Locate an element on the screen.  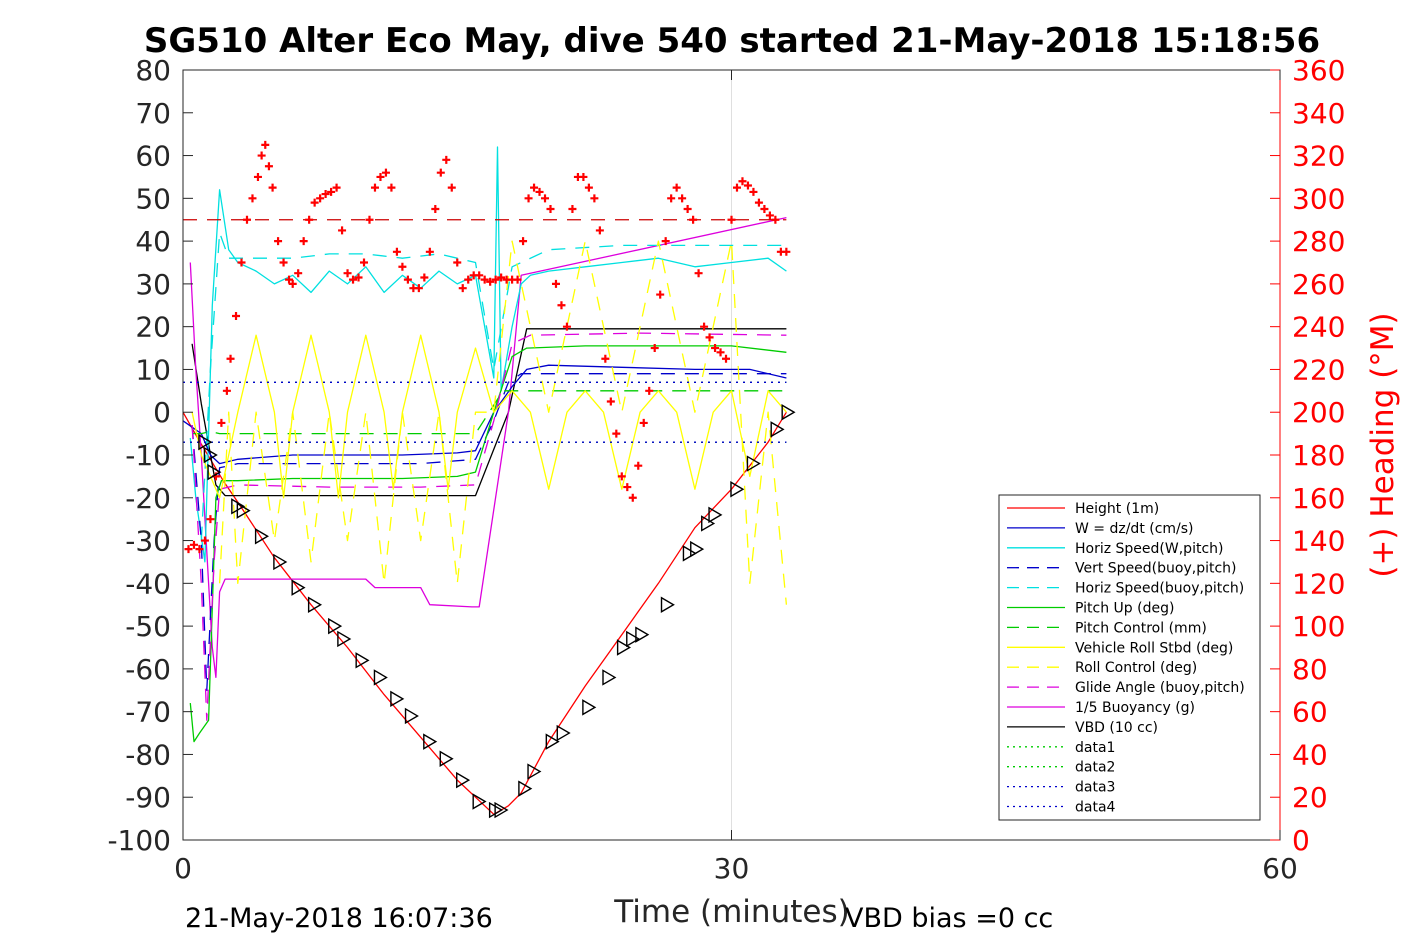
y2-tick-label-10: 160 is located at coordinates (1318, 498).